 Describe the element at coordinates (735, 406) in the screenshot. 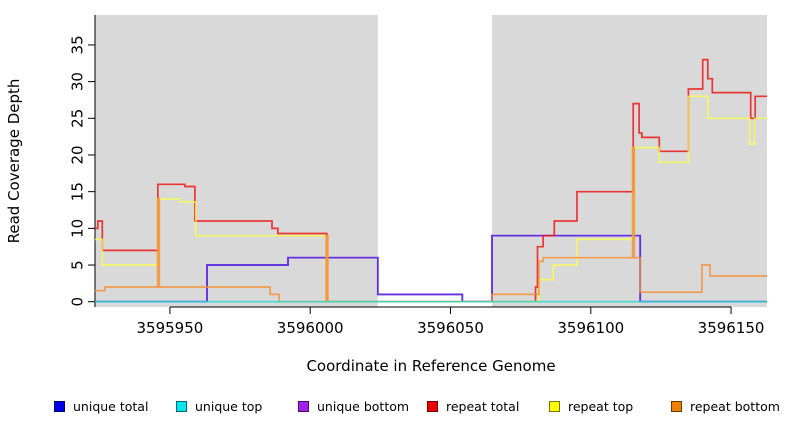

I see `legend-label: repeat bottom` at that location.